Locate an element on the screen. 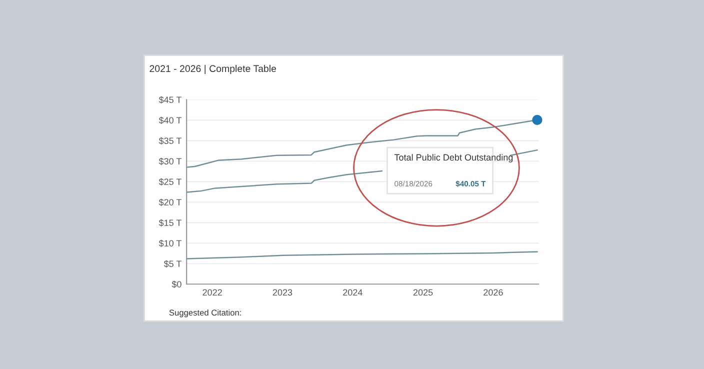 This screenshot has width=704, height=369. chart-title: 2021 - 2026 | Complete Table is located at coordinates (213, 69).